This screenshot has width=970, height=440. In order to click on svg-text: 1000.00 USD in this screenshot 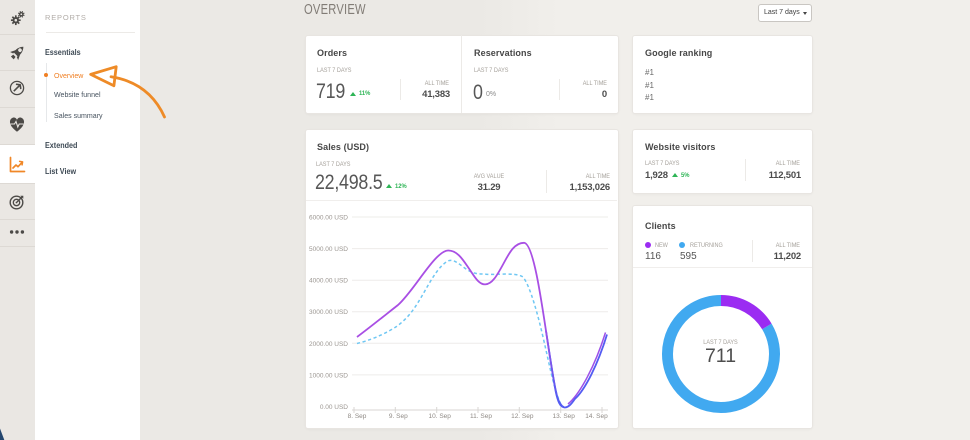, I will do `click(328, 375)`.